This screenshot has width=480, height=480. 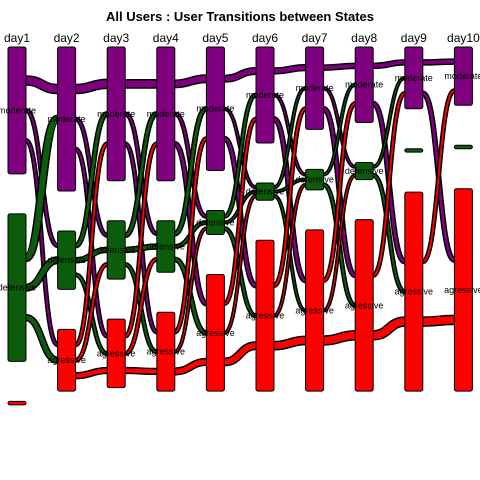 I want to click on day-label: day4, so click(x=166, y=38).